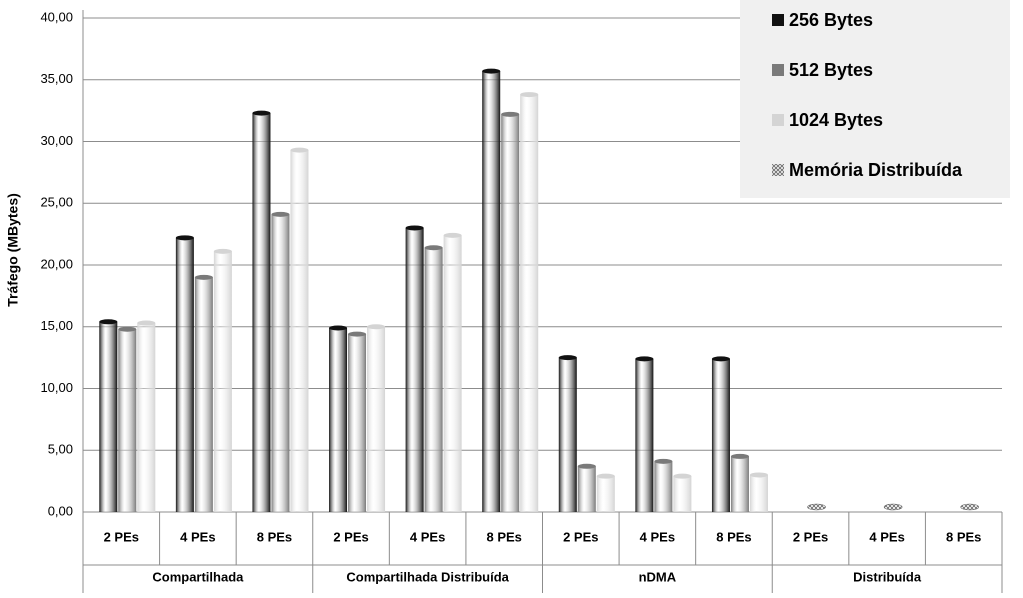 This screenshot has height=598, width=1023. What do you see at coordinates (60, 449) in the screenshot?
I see `y-tick-label: 5,00` at bounding box center [60, 449].